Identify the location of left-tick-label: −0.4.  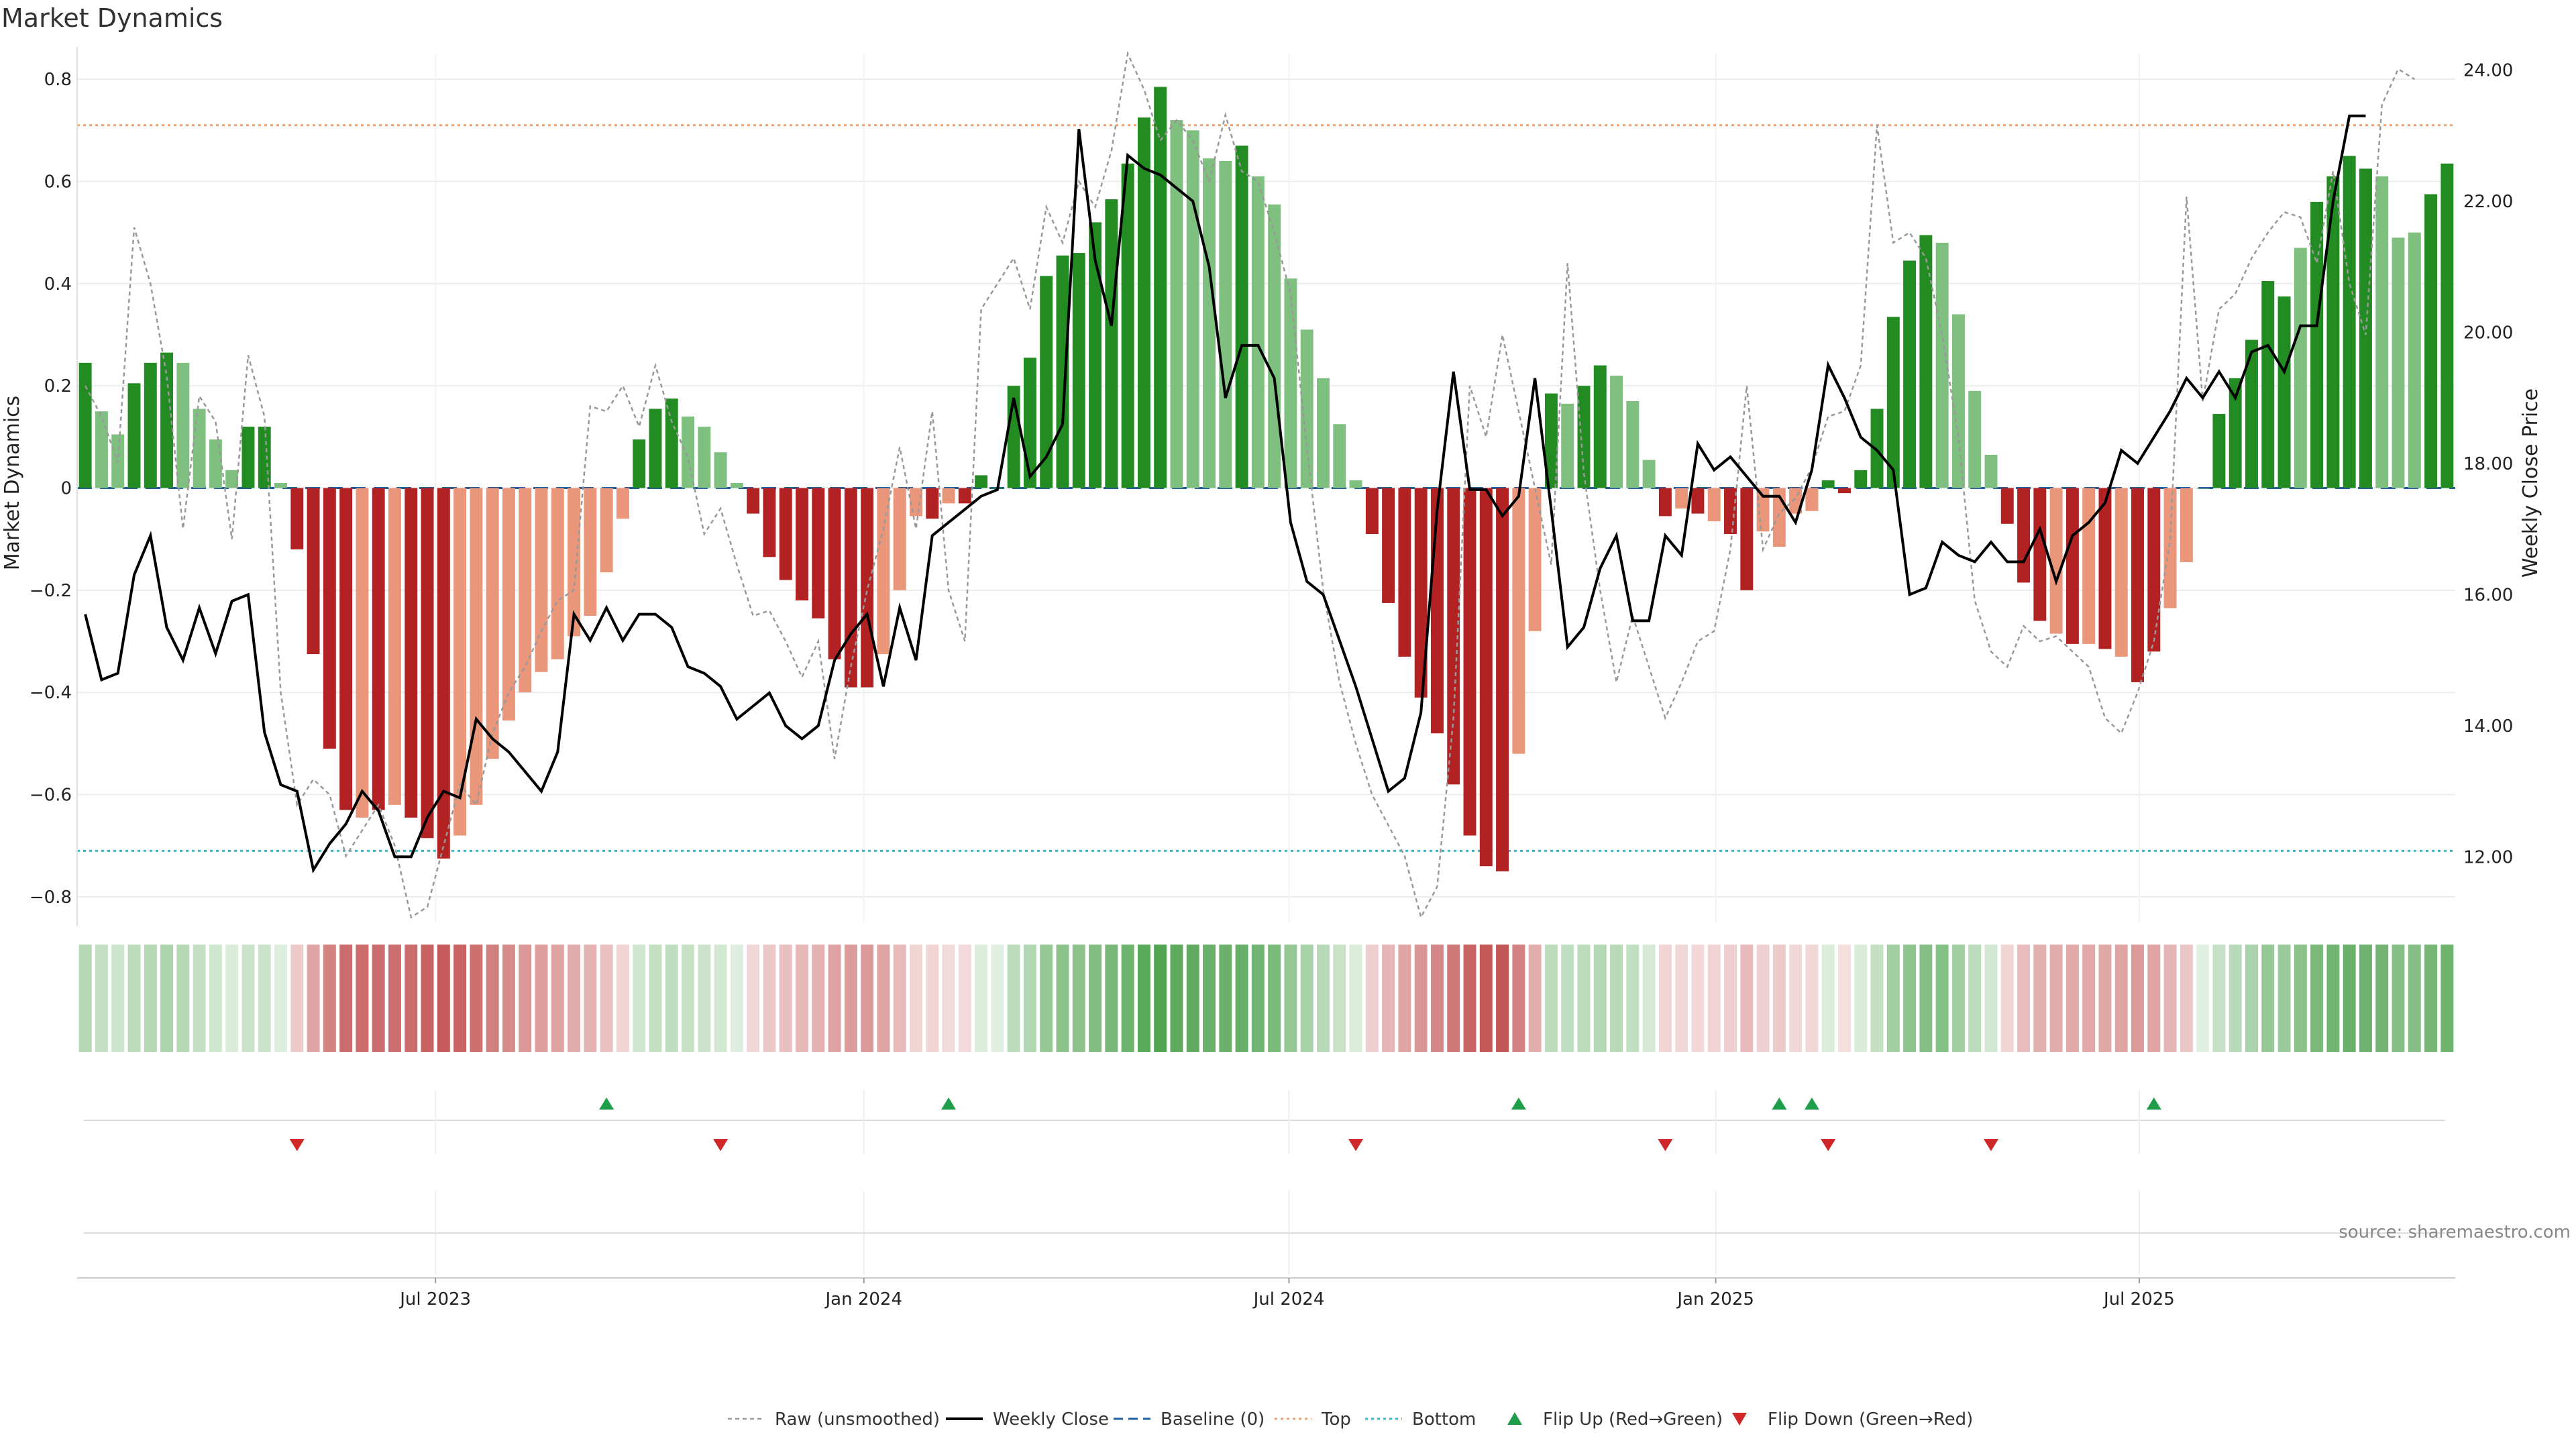
(51, 693).